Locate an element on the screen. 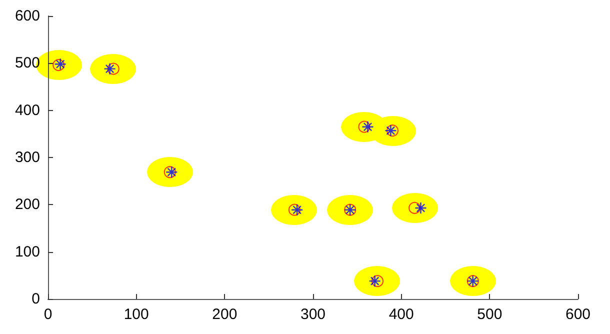 This screenshot has height=334, width=610. x-tick-label: 100 is located at coordinates (136, 314).